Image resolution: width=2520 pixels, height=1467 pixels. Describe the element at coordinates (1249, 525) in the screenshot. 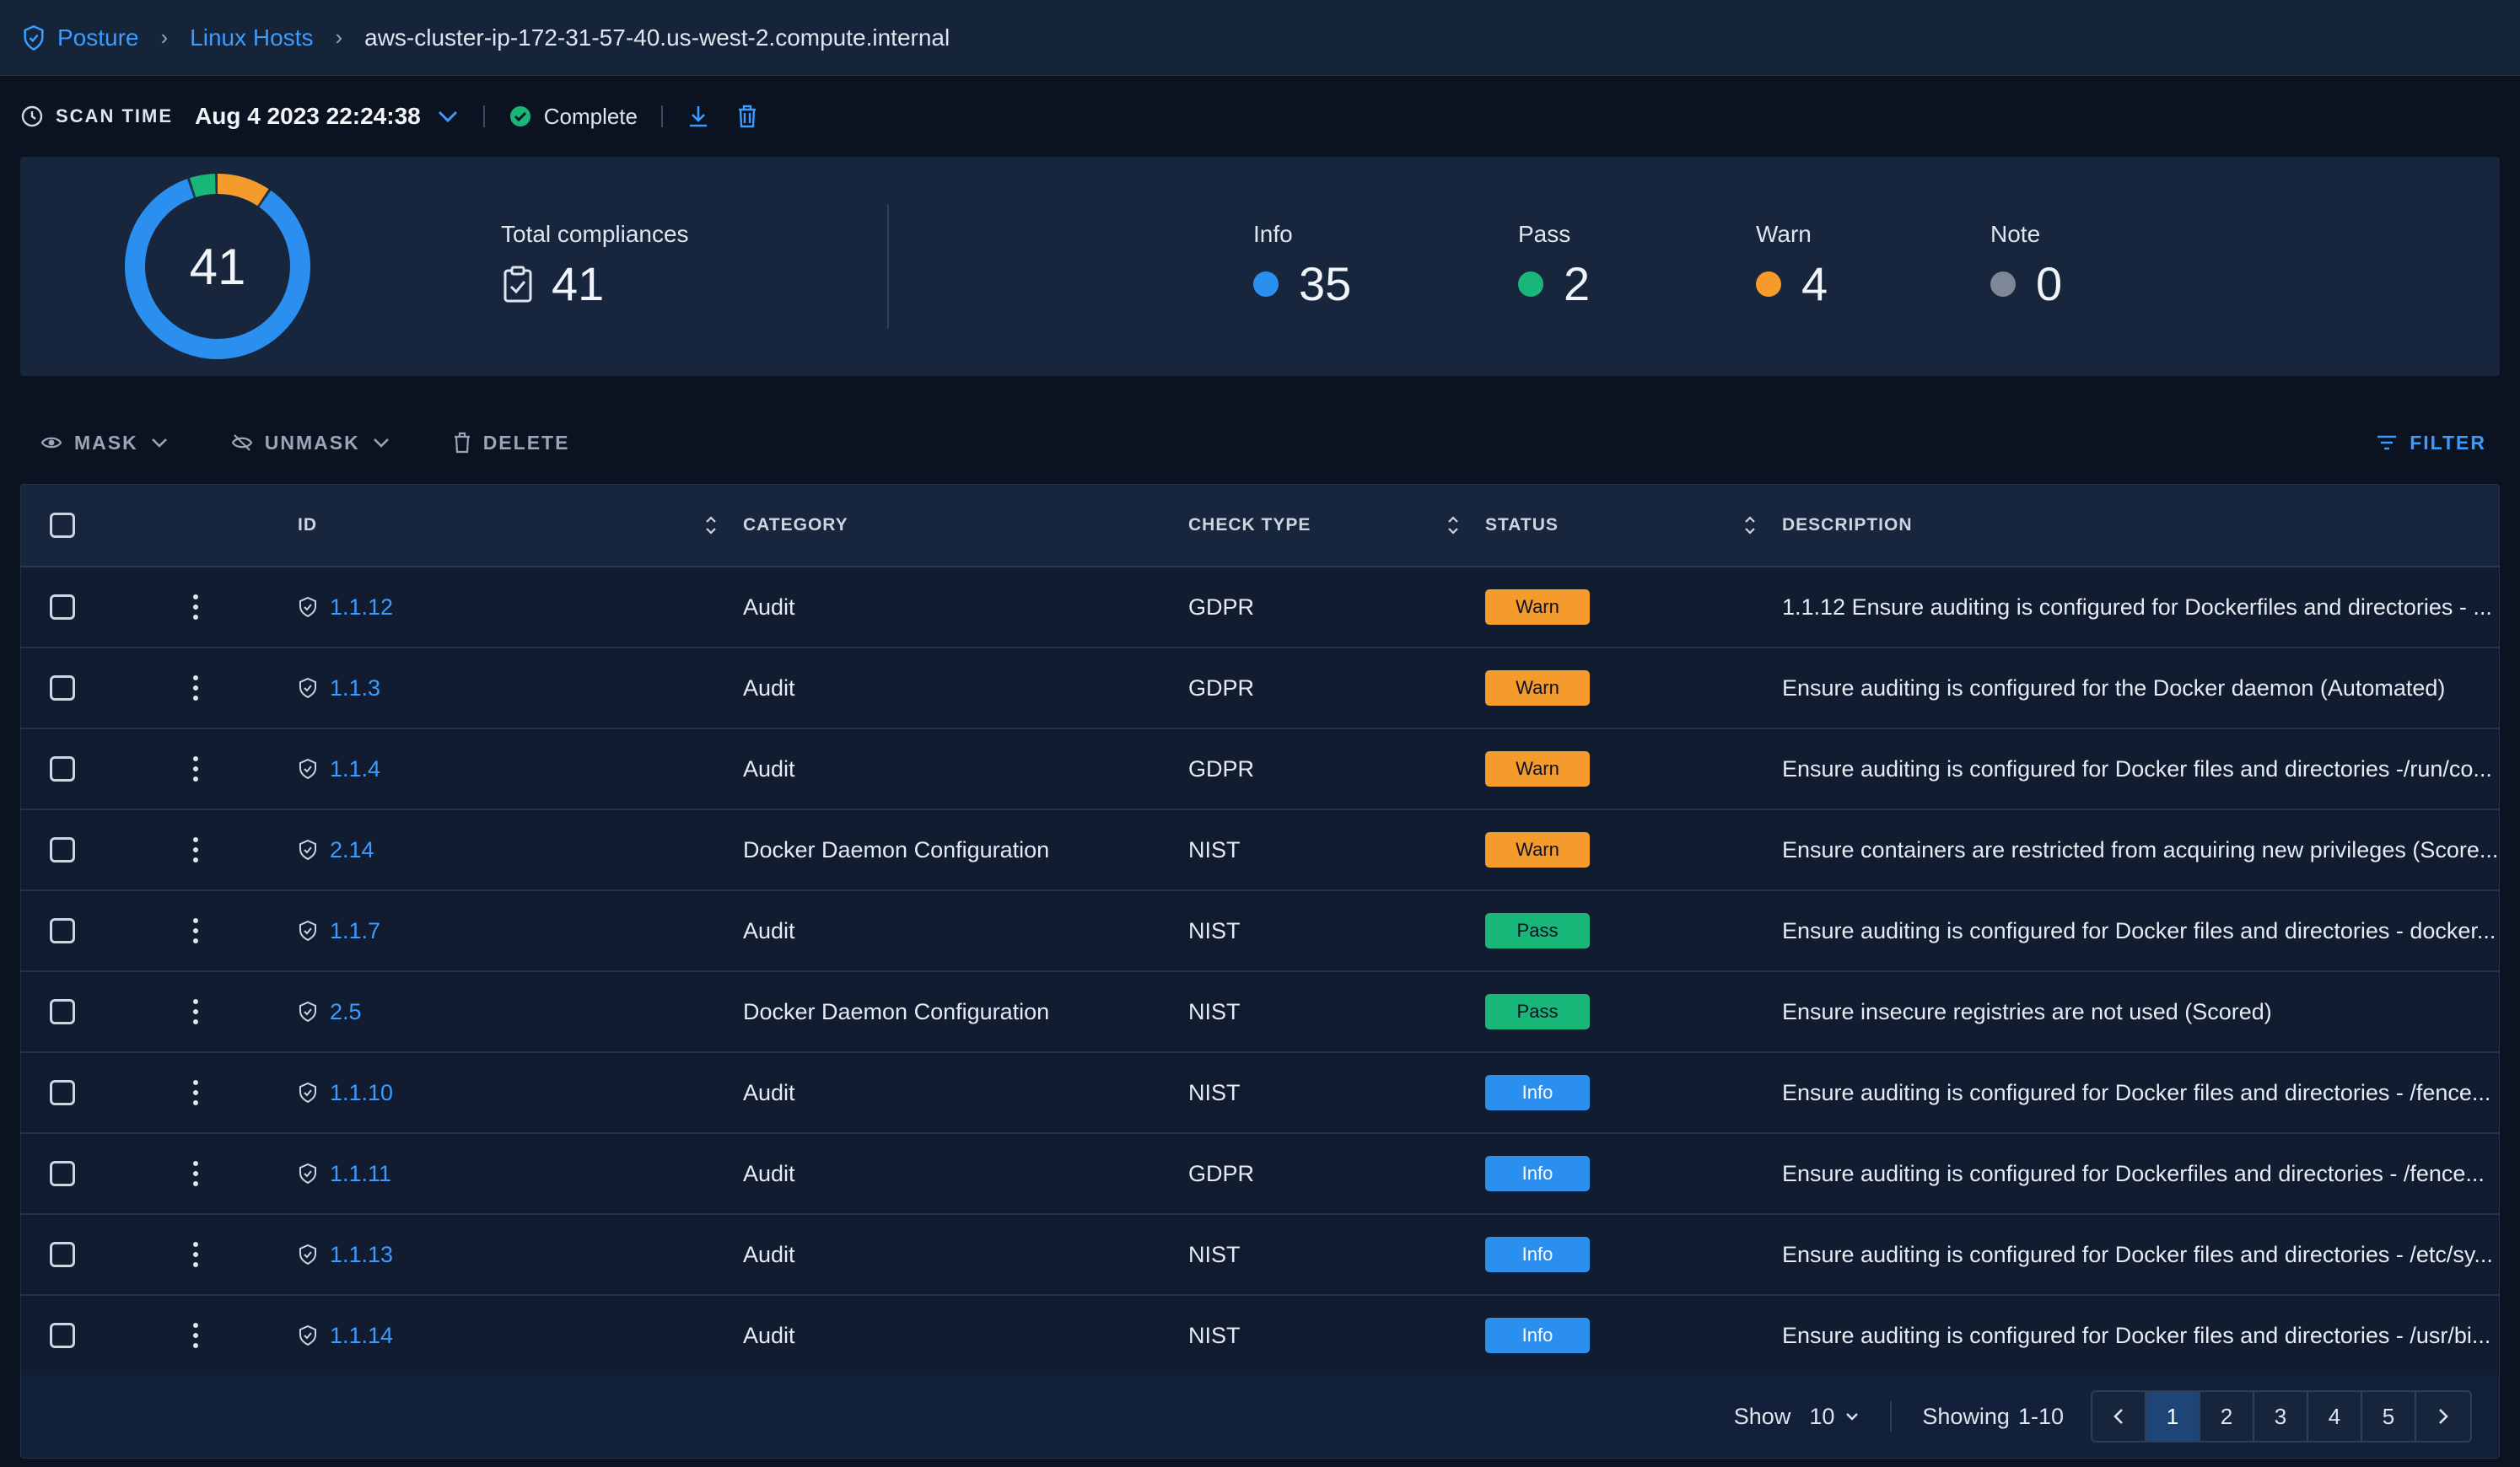

I see `column-check-type-label: CHECK TYPE` at that location.